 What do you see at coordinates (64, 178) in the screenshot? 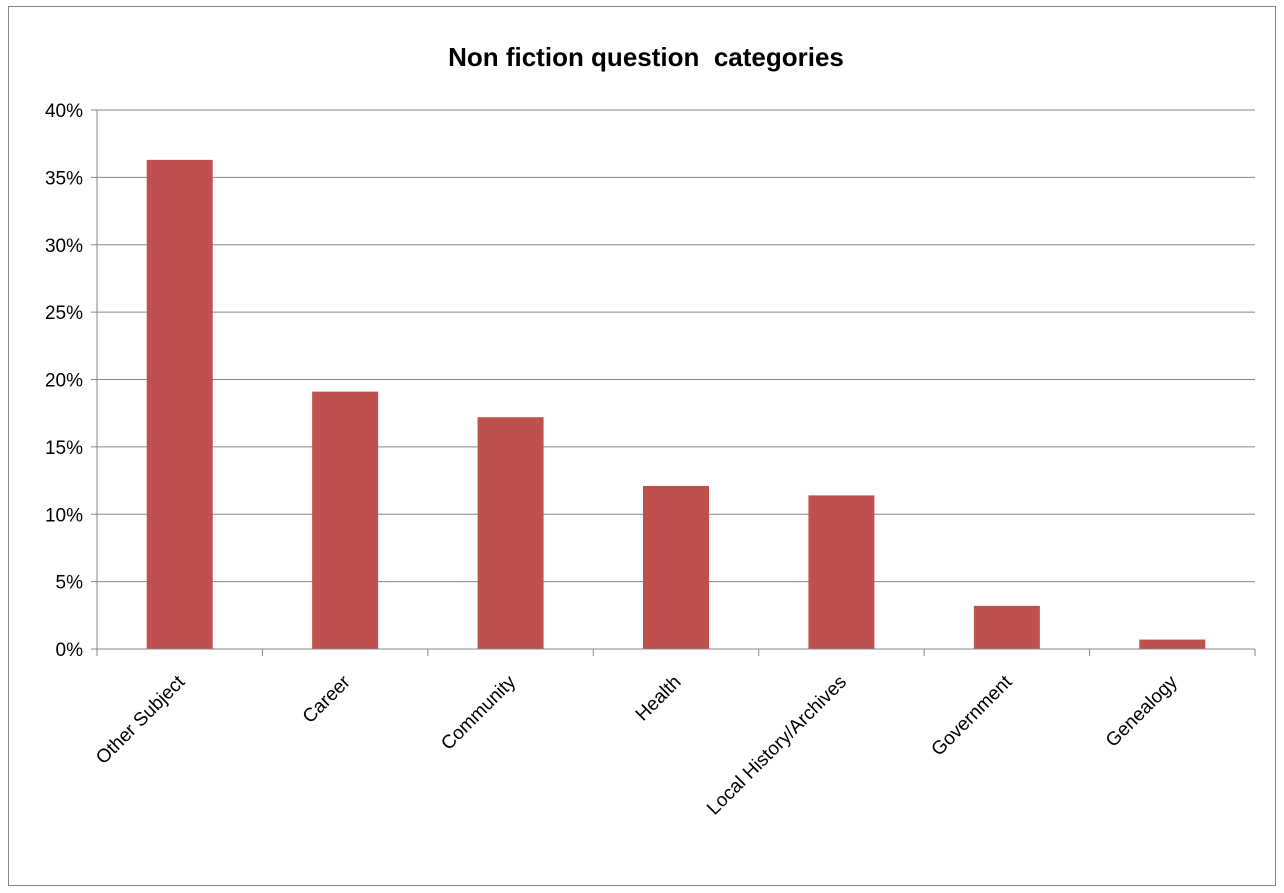
I see `y-tick-label: 35%` at bounding box center [64, 178].